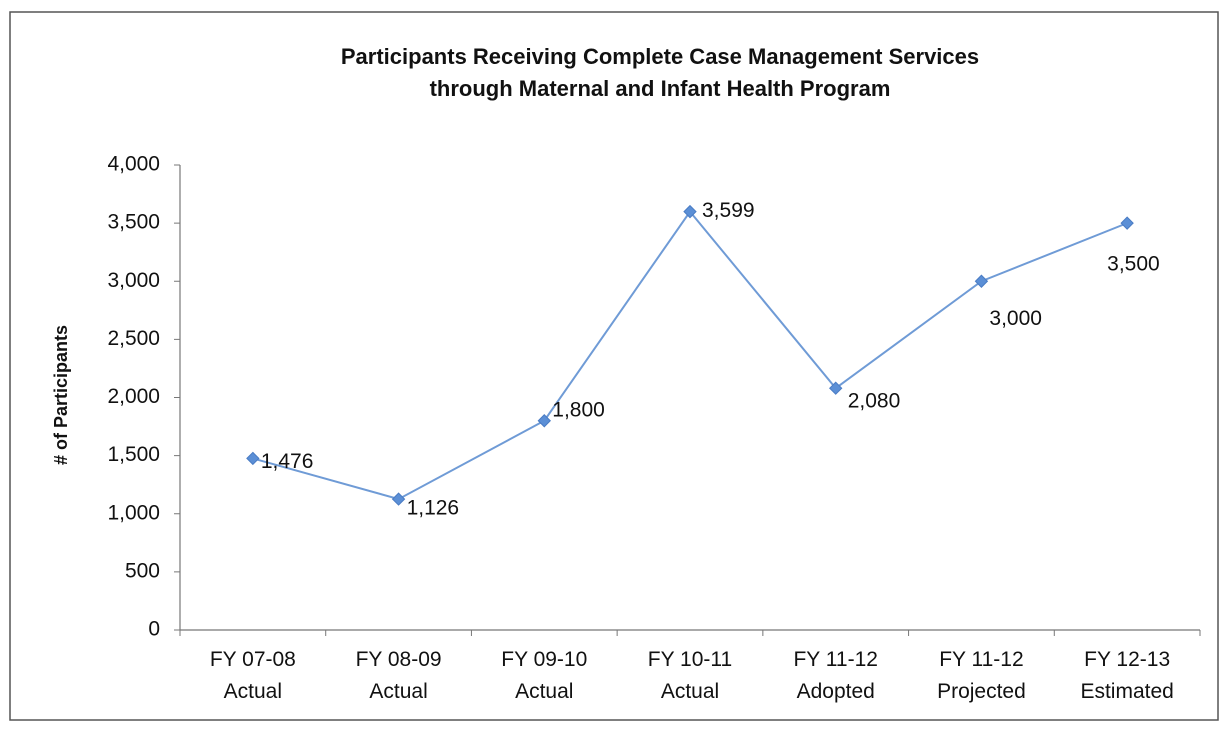  What do you see at coordinates (133, 222) in the screenshot?
I see `y-tick-label: 3,500` at bounding box center [133, 222].